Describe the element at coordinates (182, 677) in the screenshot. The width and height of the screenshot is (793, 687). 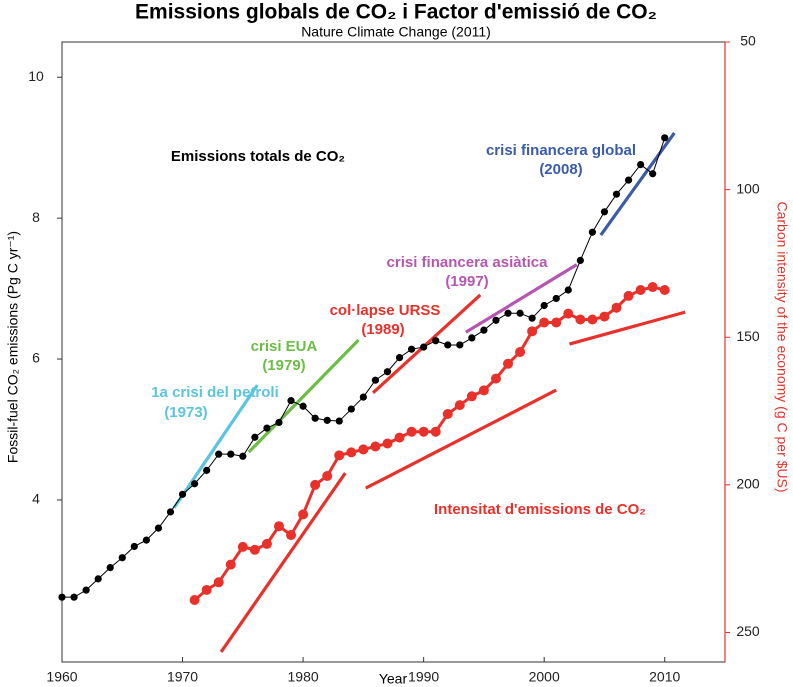
I see `x-tick-label: 1970` at that location.